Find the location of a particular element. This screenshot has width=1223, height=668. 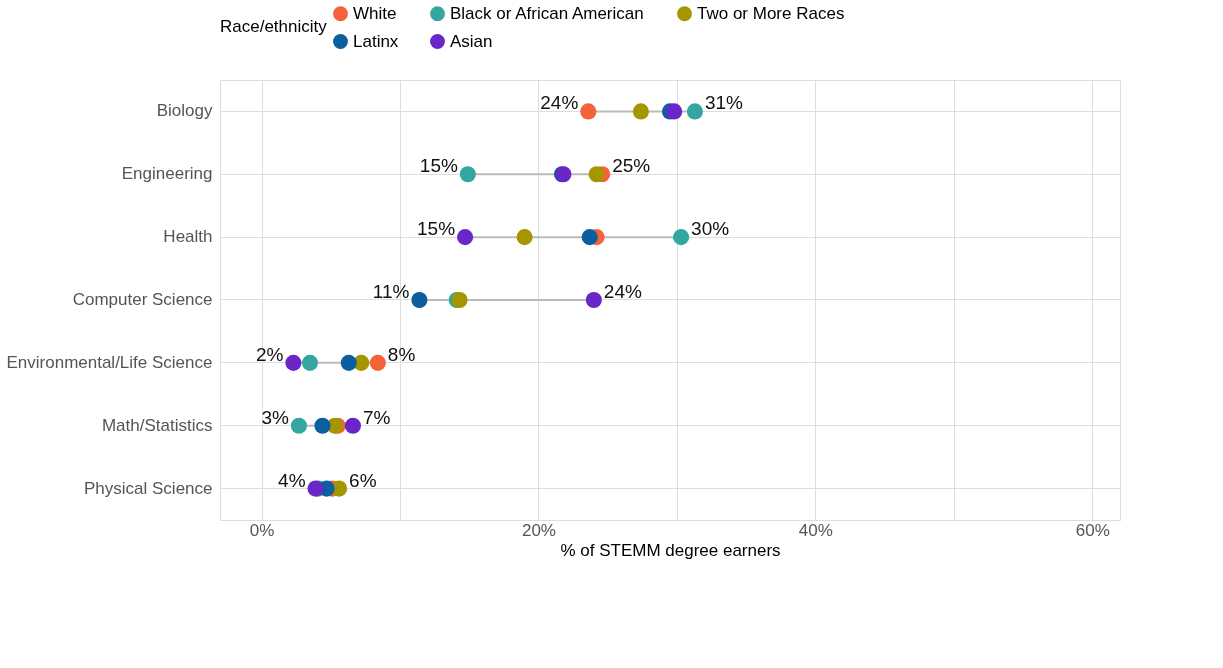

y-tick-label: Physical Science is located at coordinates (148, 488).